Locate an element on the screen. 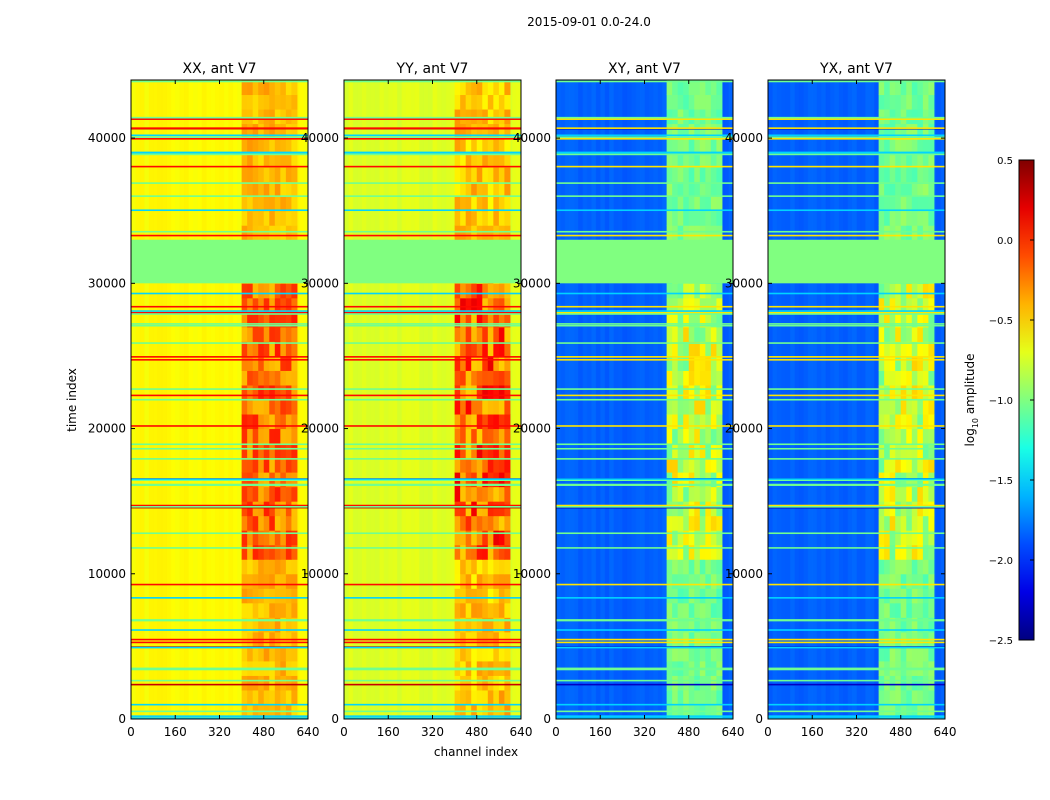 This screenshot has height=800, width=1050. panel-title: YY, ant V7 is located at coordinates (432, 69).